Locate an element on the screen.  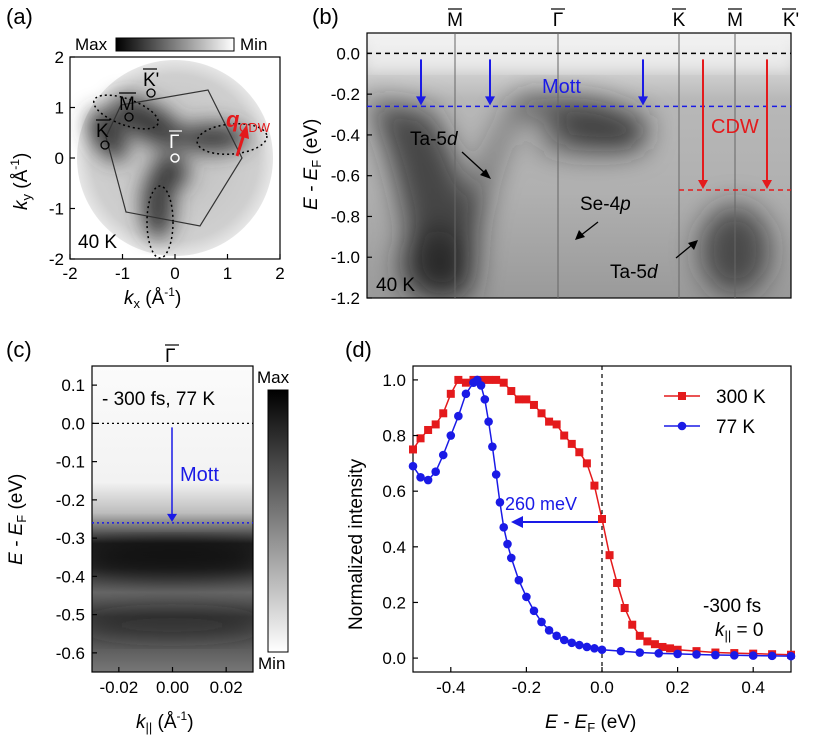
panel-a-temperature: 40 K is located at coordinates (97, 242).